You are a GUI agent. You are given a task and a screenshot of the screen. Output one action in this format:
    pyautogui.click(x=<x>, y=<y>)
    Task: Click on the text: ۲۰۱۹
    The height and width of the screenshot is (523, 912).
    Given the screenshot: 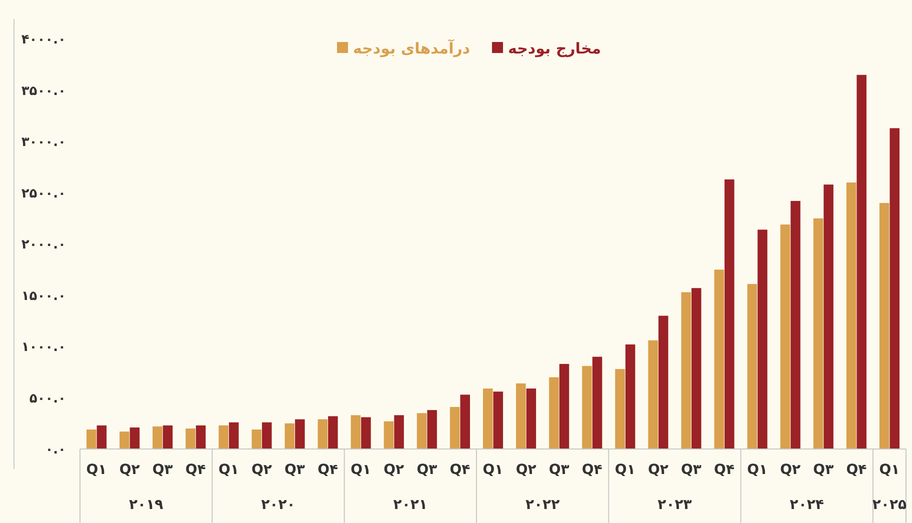 What is the action you would take?
    pyautogui.click(x=146, y=504)
    